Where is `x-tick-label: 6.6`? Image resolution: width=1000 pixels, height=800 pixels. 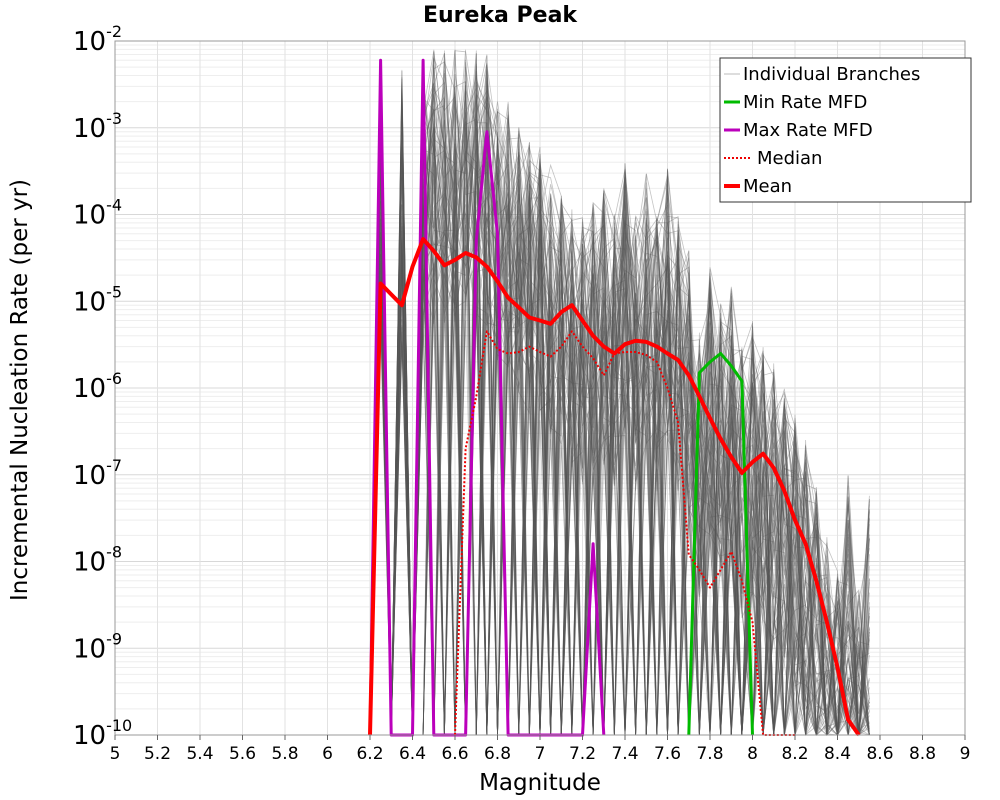 x-tick-label: 6.6 is located at coordinates (454, 754).